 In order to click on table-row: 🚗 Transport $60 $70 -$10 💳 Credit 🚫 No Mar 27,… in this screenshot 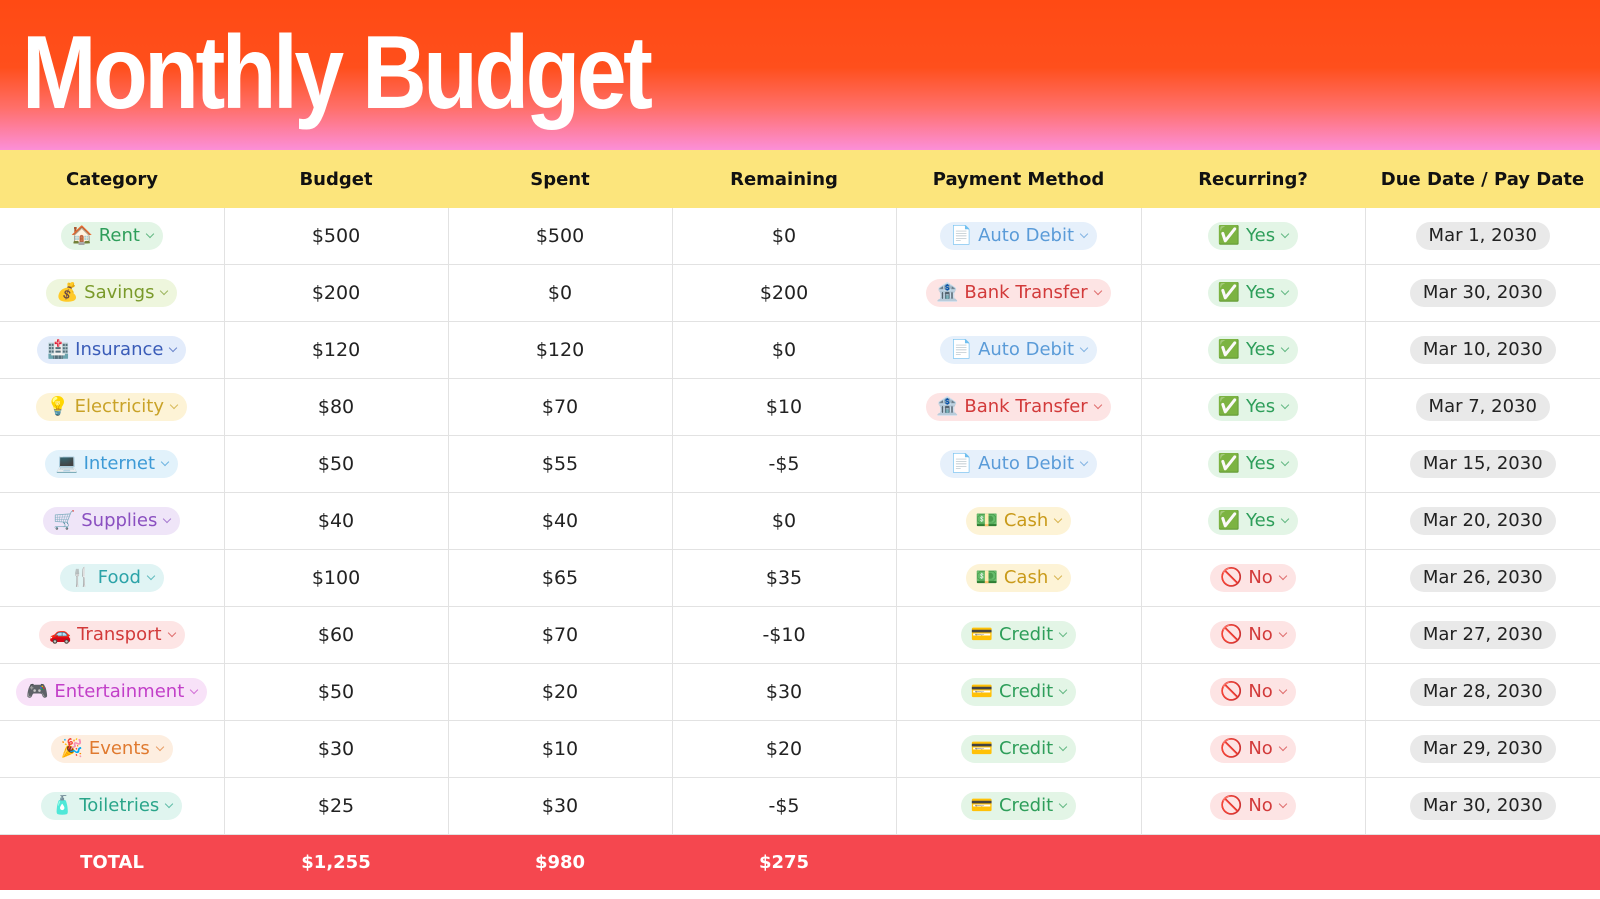, I will do `click(800, 635)`.